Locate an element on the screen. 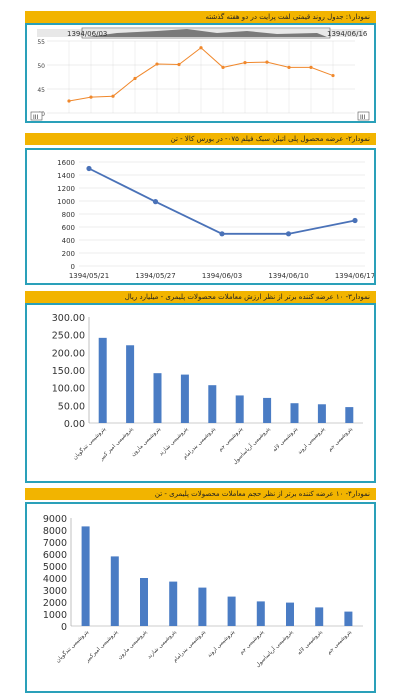 This screenshot has height=700, width=400. x-category-label: پتروشیمی بندرامام is located at coordinates (189, 646).